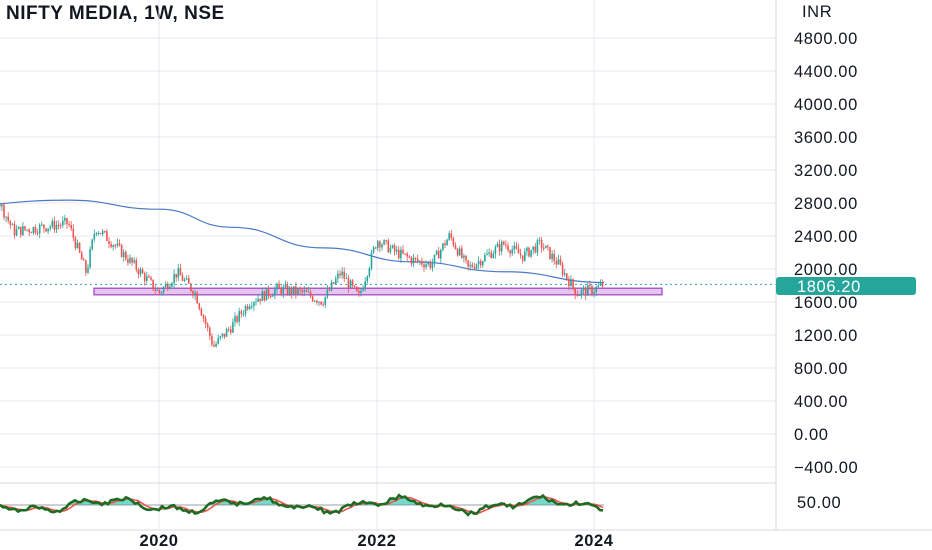 The image size is (932, 550). What do you see at coordinates (811, 435) in the screenshot?
I see `price-tick-label: 0.00` at bounding box center [811, 435].